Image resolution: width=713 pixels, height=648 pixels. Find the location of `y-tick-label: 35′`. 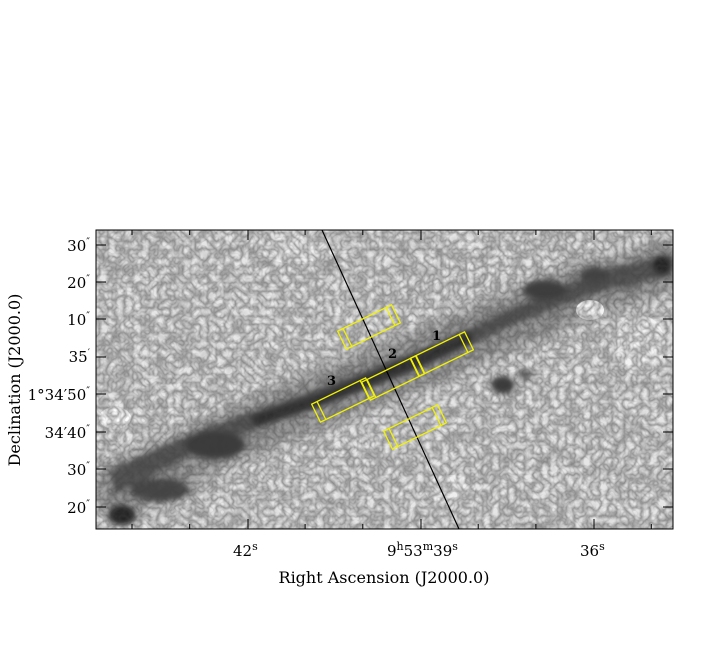

y-tick-label: 35′ is located at coordinates (80, 357).